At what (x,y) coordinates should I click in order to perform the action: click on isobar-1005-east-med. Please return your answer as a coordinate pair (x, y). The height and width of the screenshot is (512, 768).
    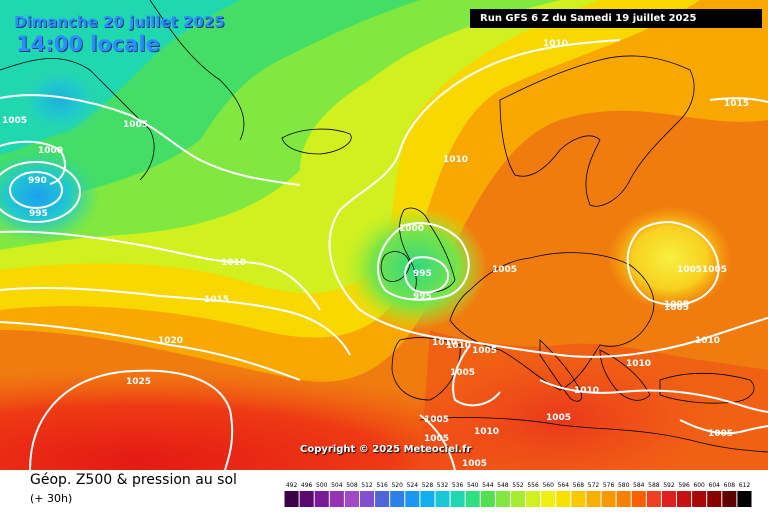
    Looking at the image, I should click on (723, 427).